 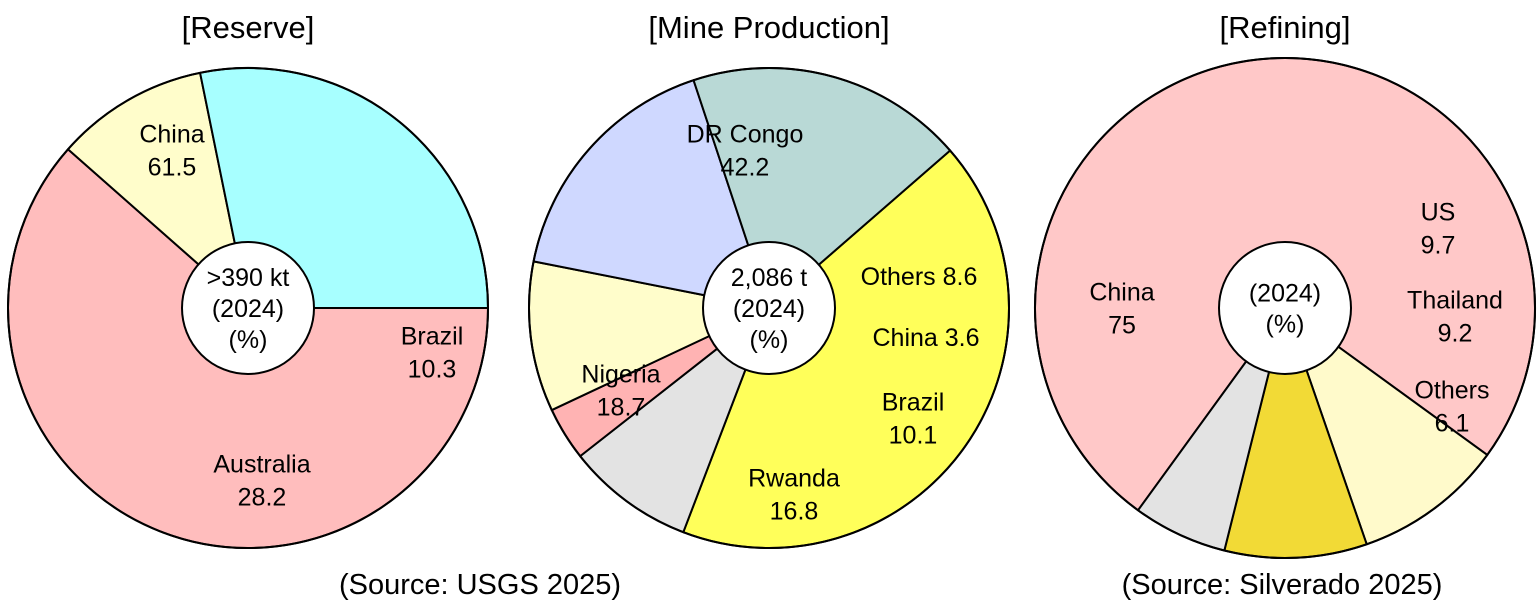 I want to click on slice-label-dr-congo: DR Congo 42.2, so click(x=745, y=151).